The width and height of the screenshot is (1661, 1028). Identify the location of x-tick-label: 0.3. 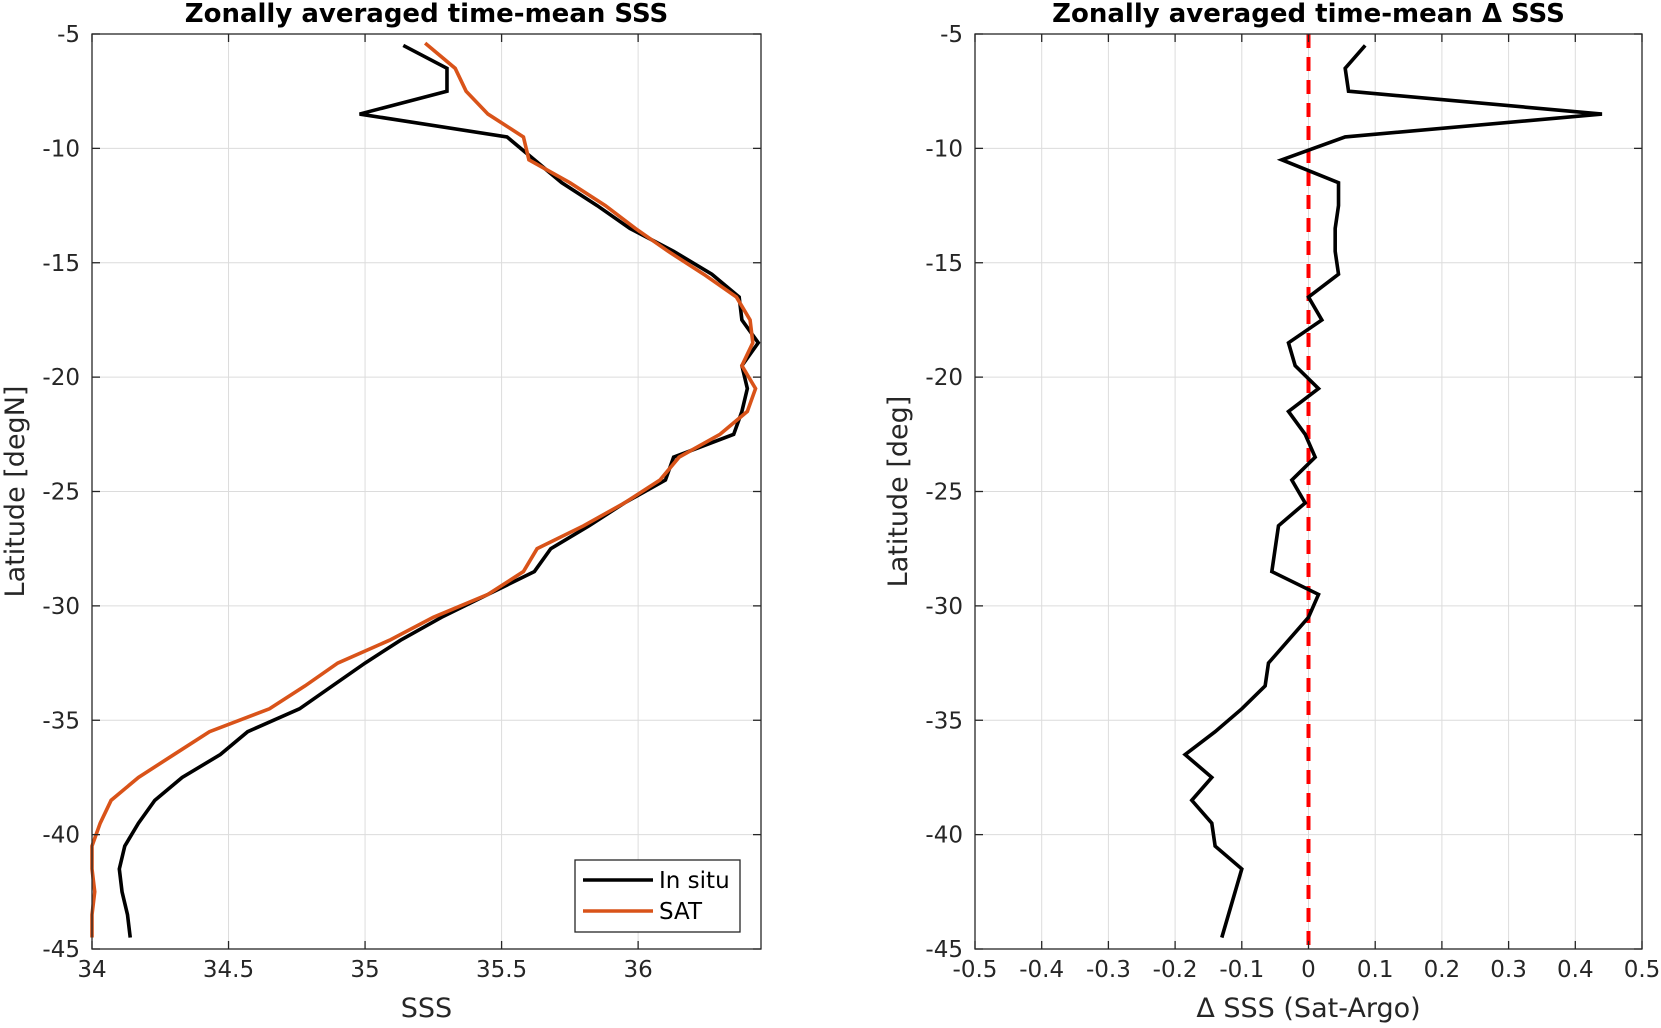
(1508, 970).